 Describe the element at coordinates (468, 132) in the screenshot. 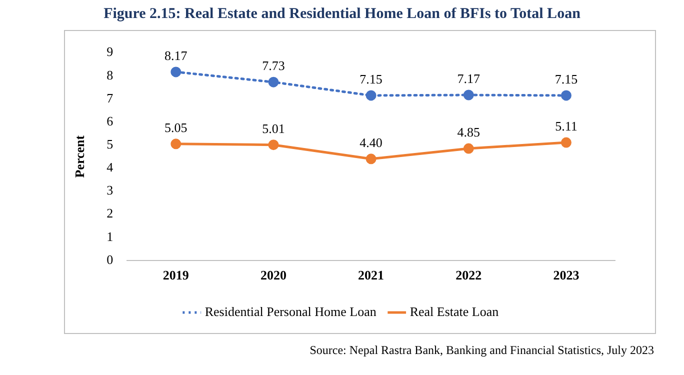

I see `data-label: 4.85` at that location.